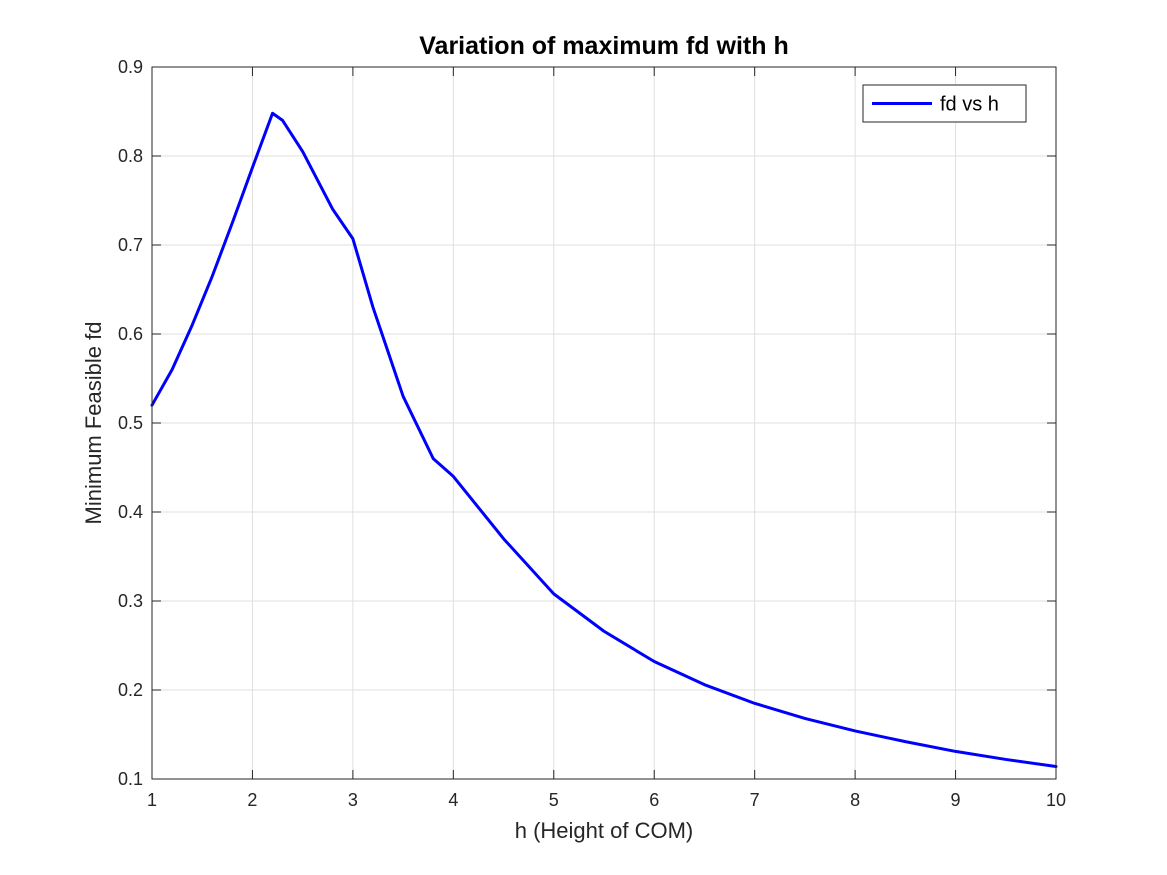  I want to click on y-tick-label: 0.3, so click(130, 601).